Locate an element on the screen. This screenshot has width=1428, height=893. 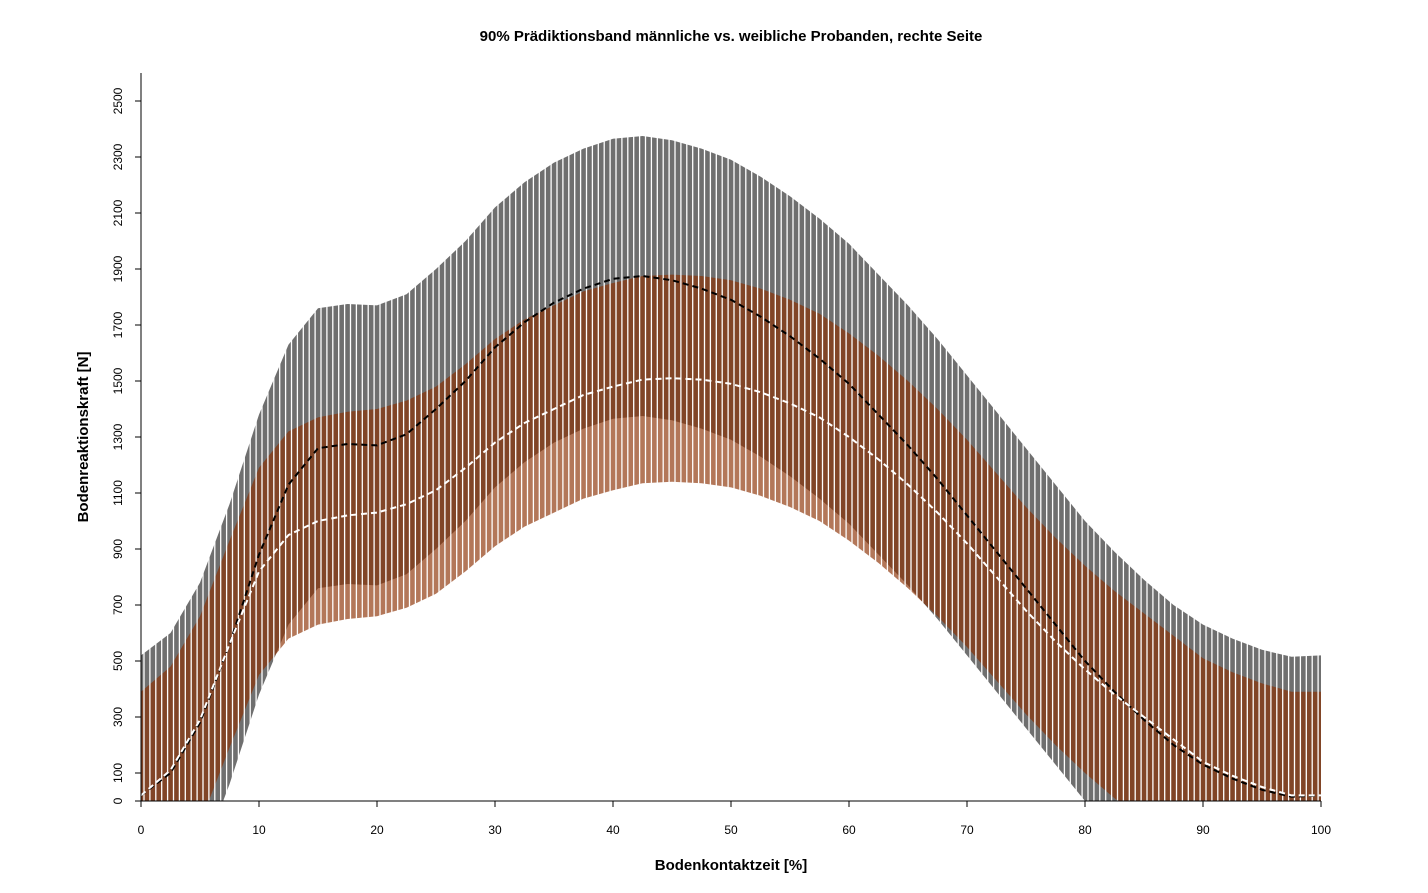
y-tick-label: 2500 is located at coordinates (118, 100).